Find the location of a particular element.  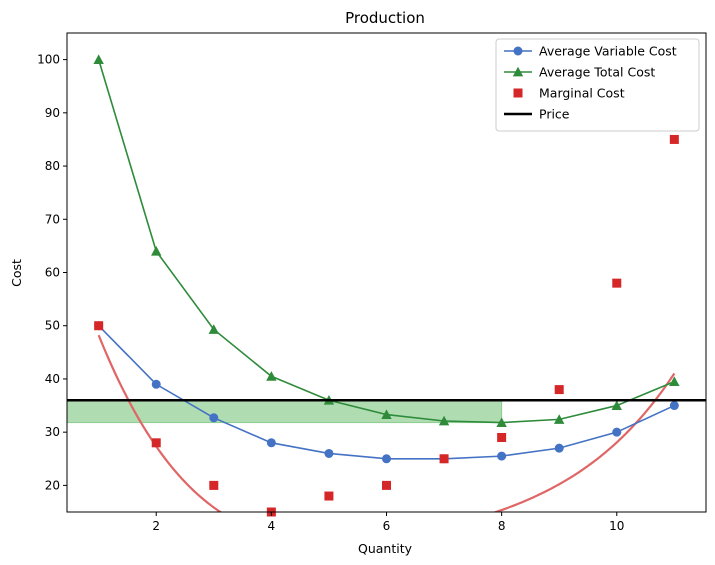

y-ticks: 20 30 40 50 60 70 80 90 100 is located at coordinates (52, 272).